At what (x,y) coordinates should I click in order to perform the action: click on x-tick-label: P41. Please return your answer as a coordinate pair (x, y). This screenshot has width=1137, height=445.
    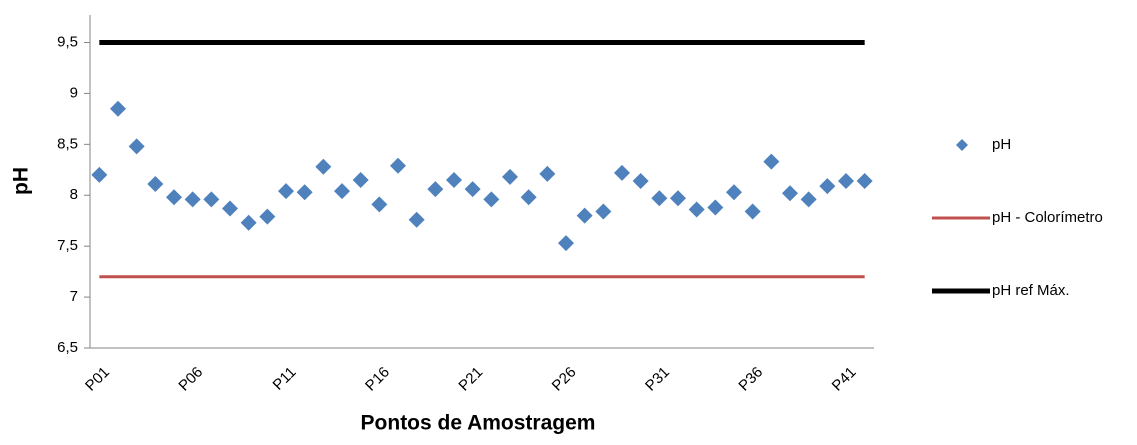
    Looking at the image, I should click on (844, 379).